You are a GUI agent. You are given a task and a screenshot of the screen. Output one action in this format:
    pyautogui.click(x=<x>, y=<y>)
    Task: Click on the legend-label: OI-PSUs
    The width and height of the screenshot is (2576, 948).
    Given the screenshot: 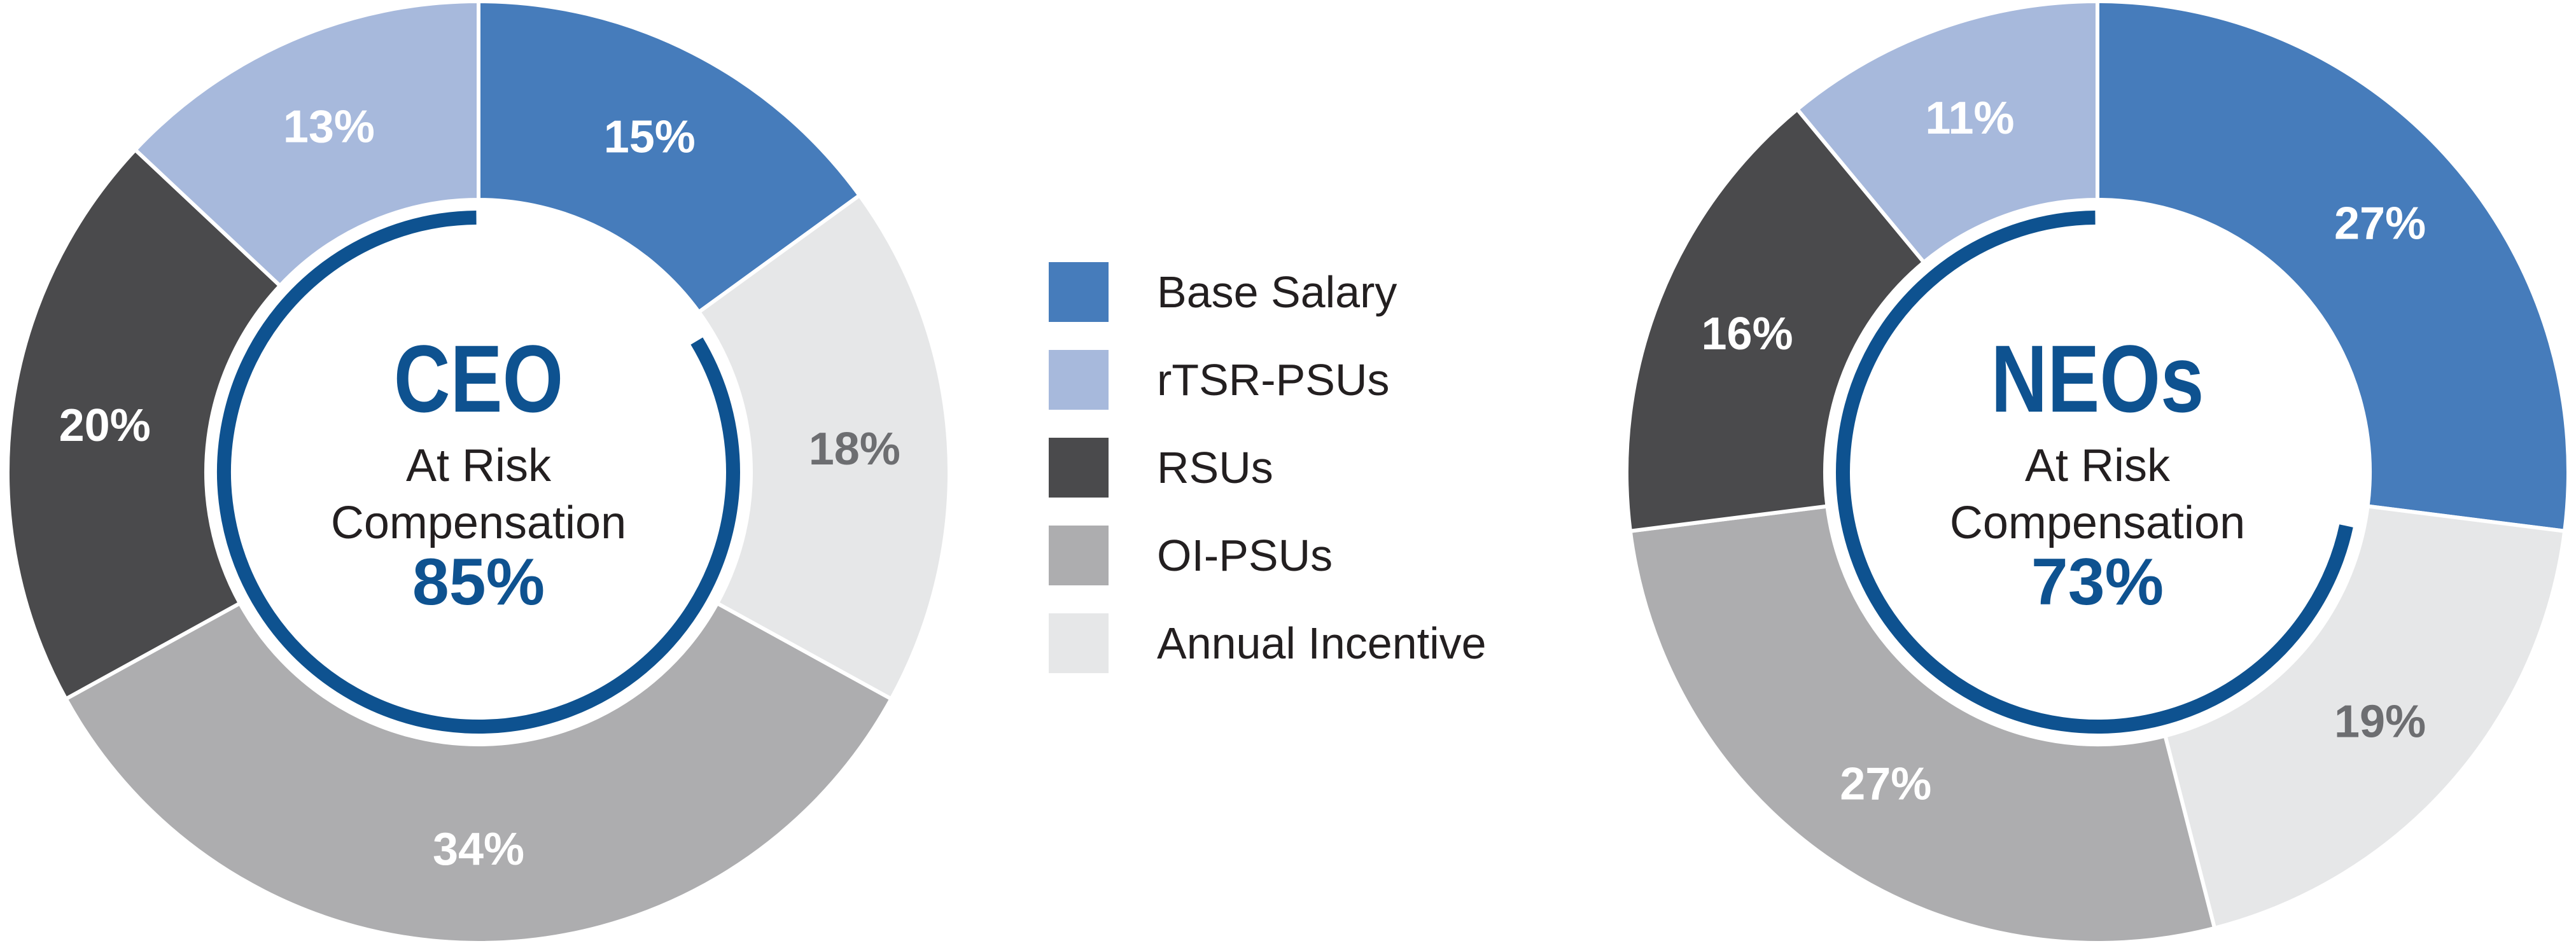 What is the action you would take?
    pyautogui.click(x=1245, y=555)
    